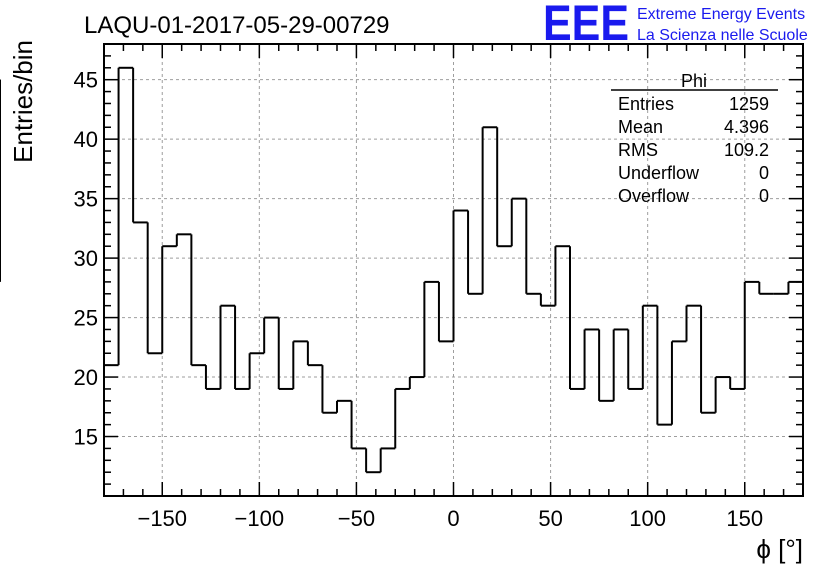 This screenshot has height=572, width=836. What do you see at coordinates (744, 518) in the screenshot?
I see `x-tick-label: 150` at bounding box center [744, 518].